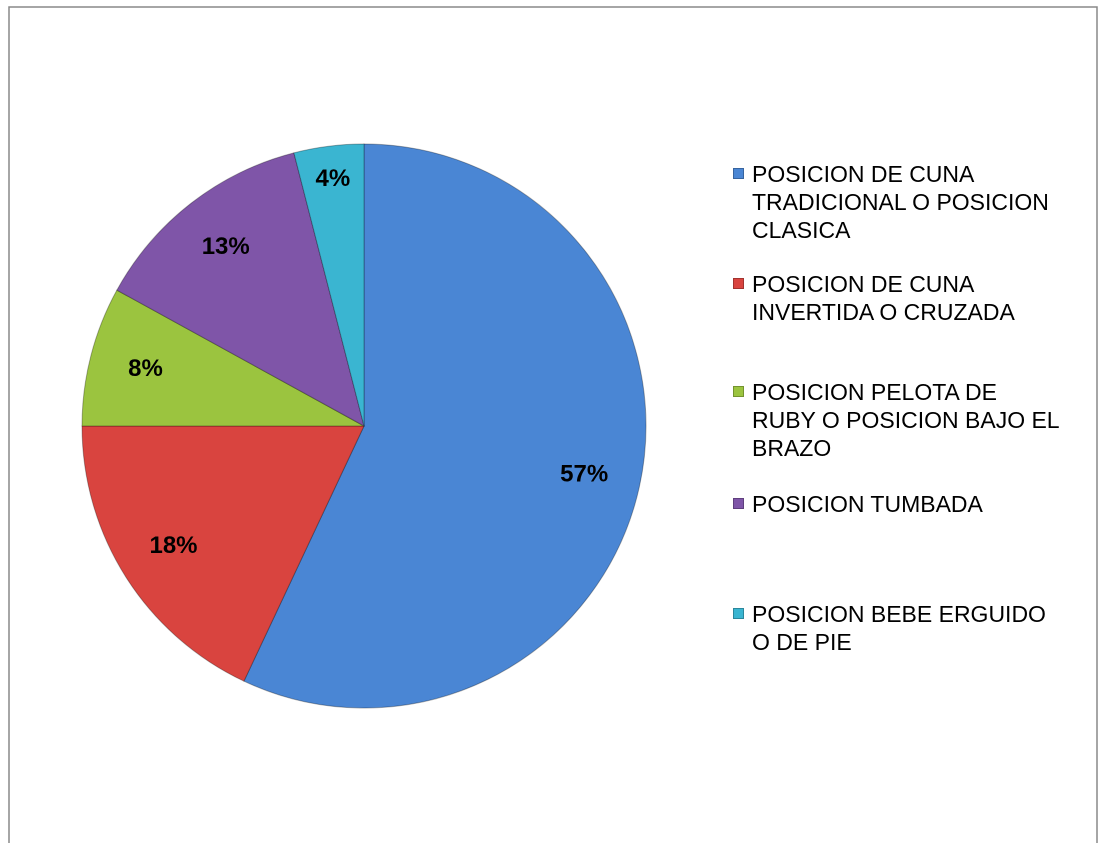  What do you see at coordinates (883, 298) in the screenshot?
I see `legend-label: POSICION DE CUNA INVERTIDA O CRUZADA` at bounding box center [883, 298].